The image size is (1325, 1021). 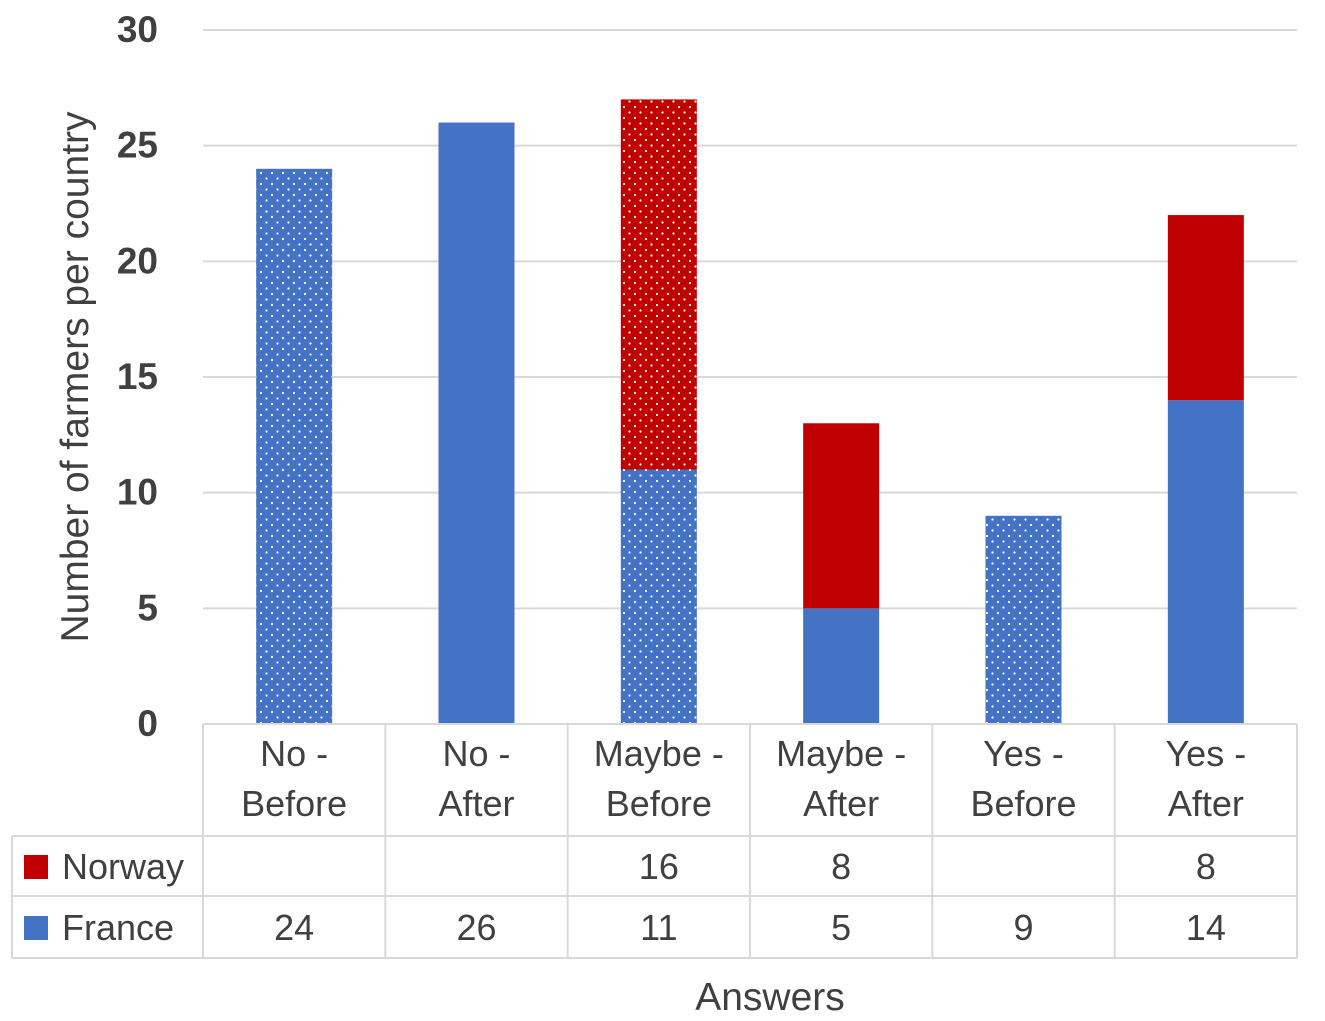 I want to click on legend-label-norway: Norway, so click(x=123, y=866).